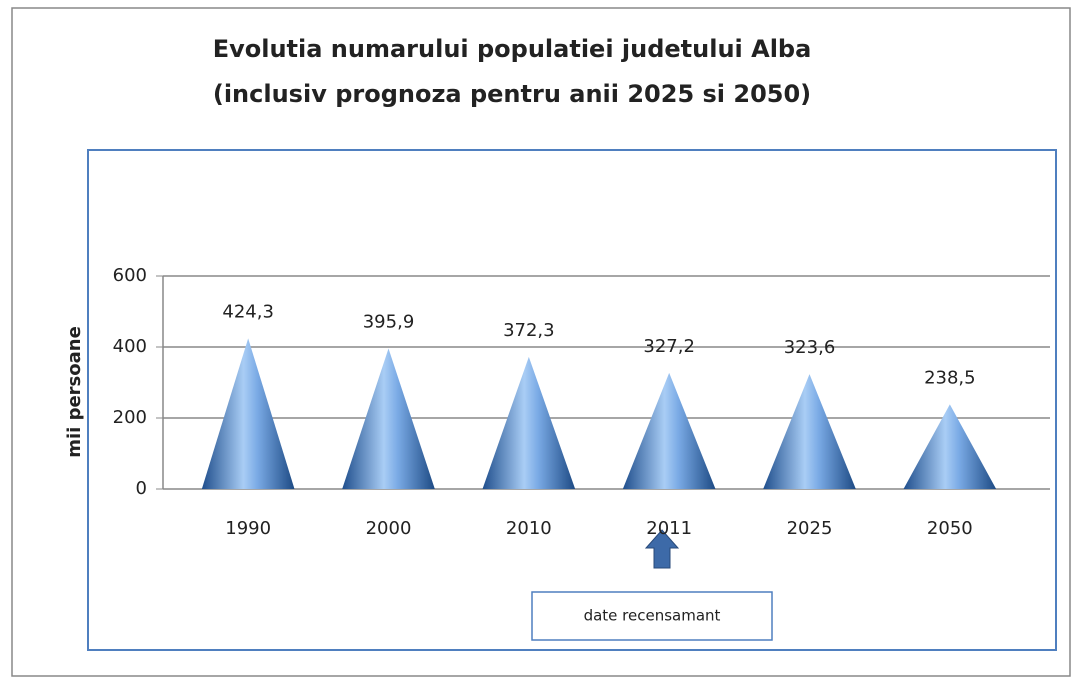  Describe the element at coordinates (950, 377) in the screenshot. I see `value-label: 238,5` at that location.